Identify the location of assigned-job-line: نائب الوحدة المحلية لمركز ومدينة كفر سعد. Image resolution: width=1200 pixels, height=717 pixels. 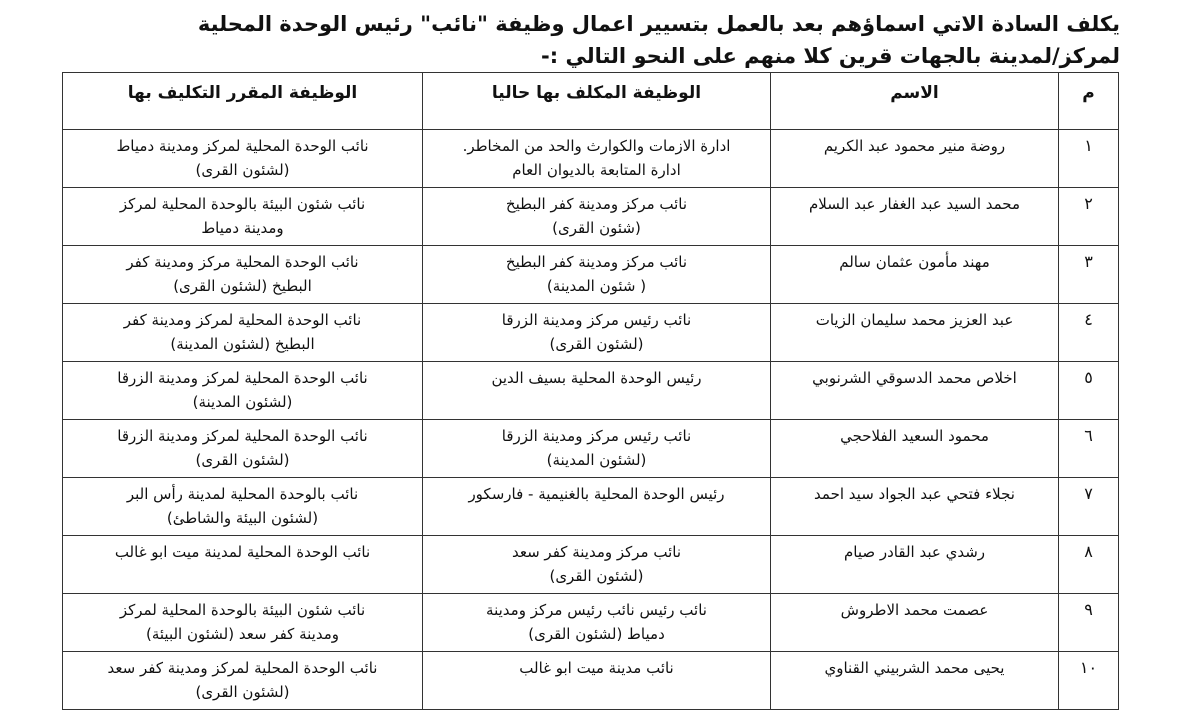
(242, 668).